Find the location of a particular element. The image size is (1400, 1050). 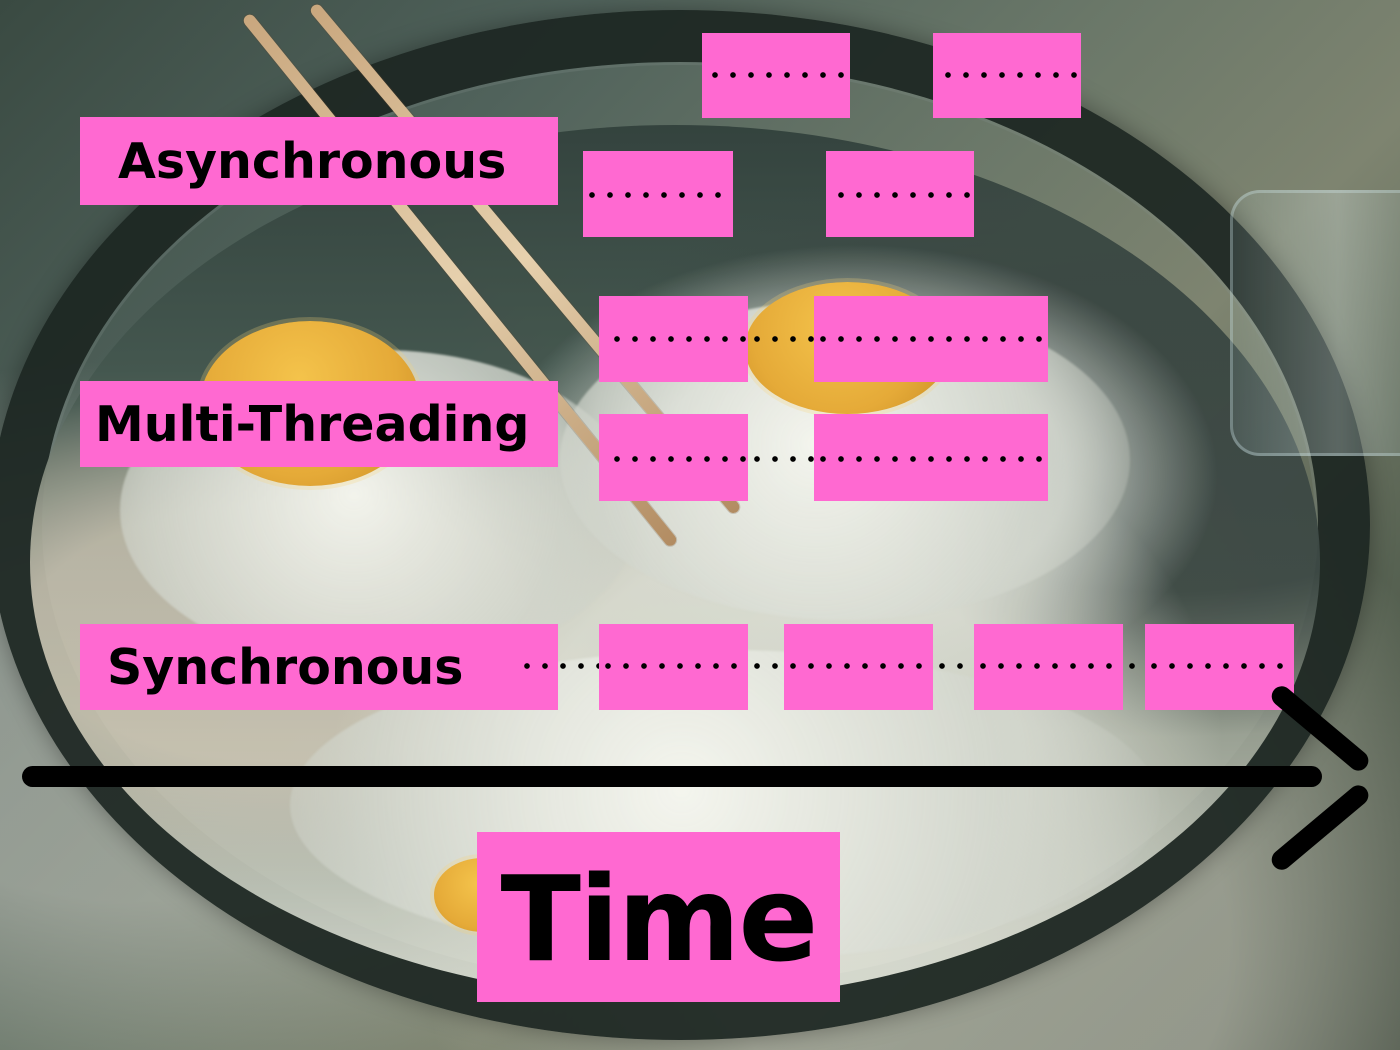

glass-object is located at coordinates (1315, 323).